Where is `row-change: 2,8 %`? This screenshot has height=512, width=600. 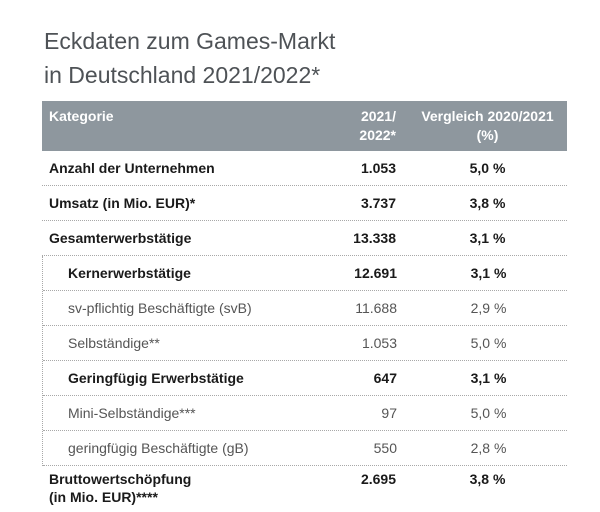
row-change: 2,8 % is located at coordinates (488, 448).